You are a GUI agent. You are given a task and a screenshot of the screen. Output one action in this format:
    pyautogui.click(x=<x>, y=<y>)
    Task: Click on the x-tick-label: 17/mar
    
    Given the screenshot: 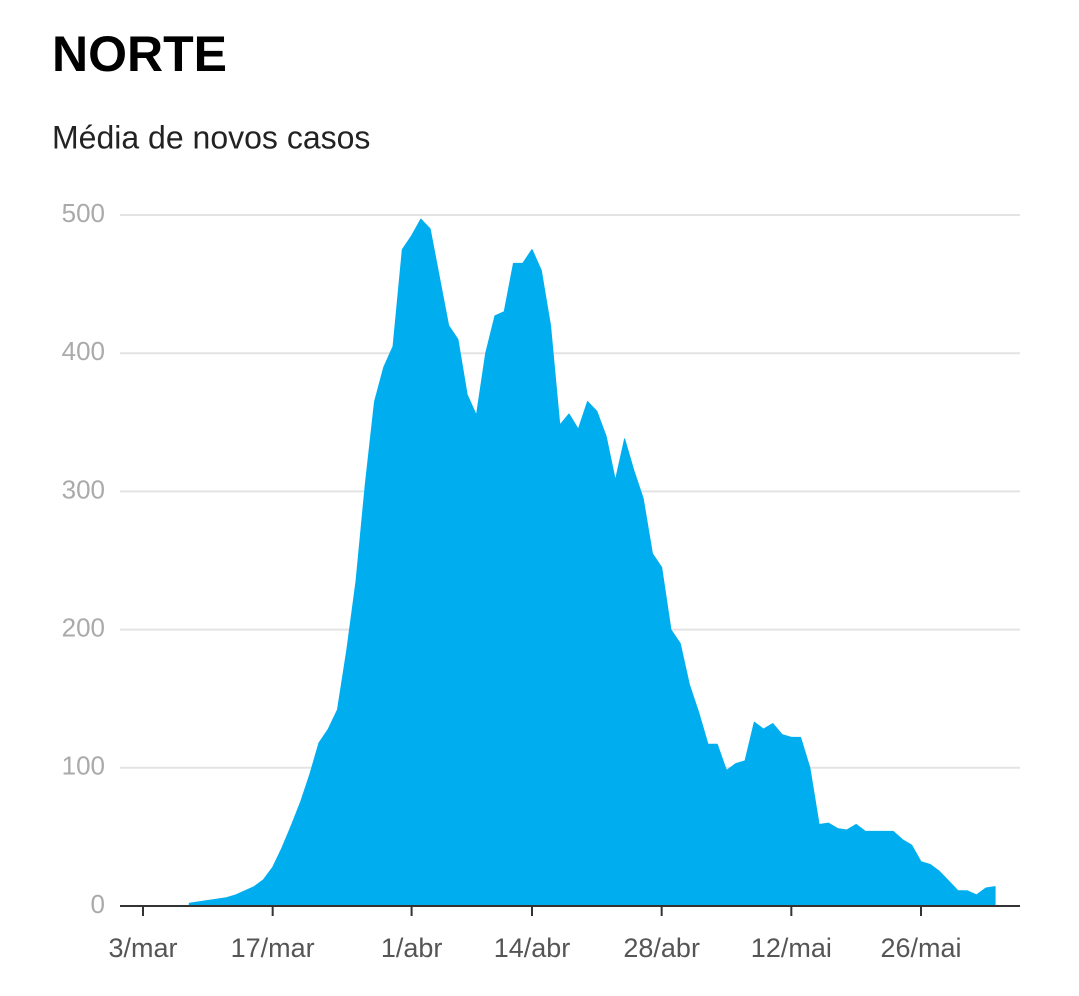 What is the action you would take?
    pyautogui.click(x=273, y=948)
    